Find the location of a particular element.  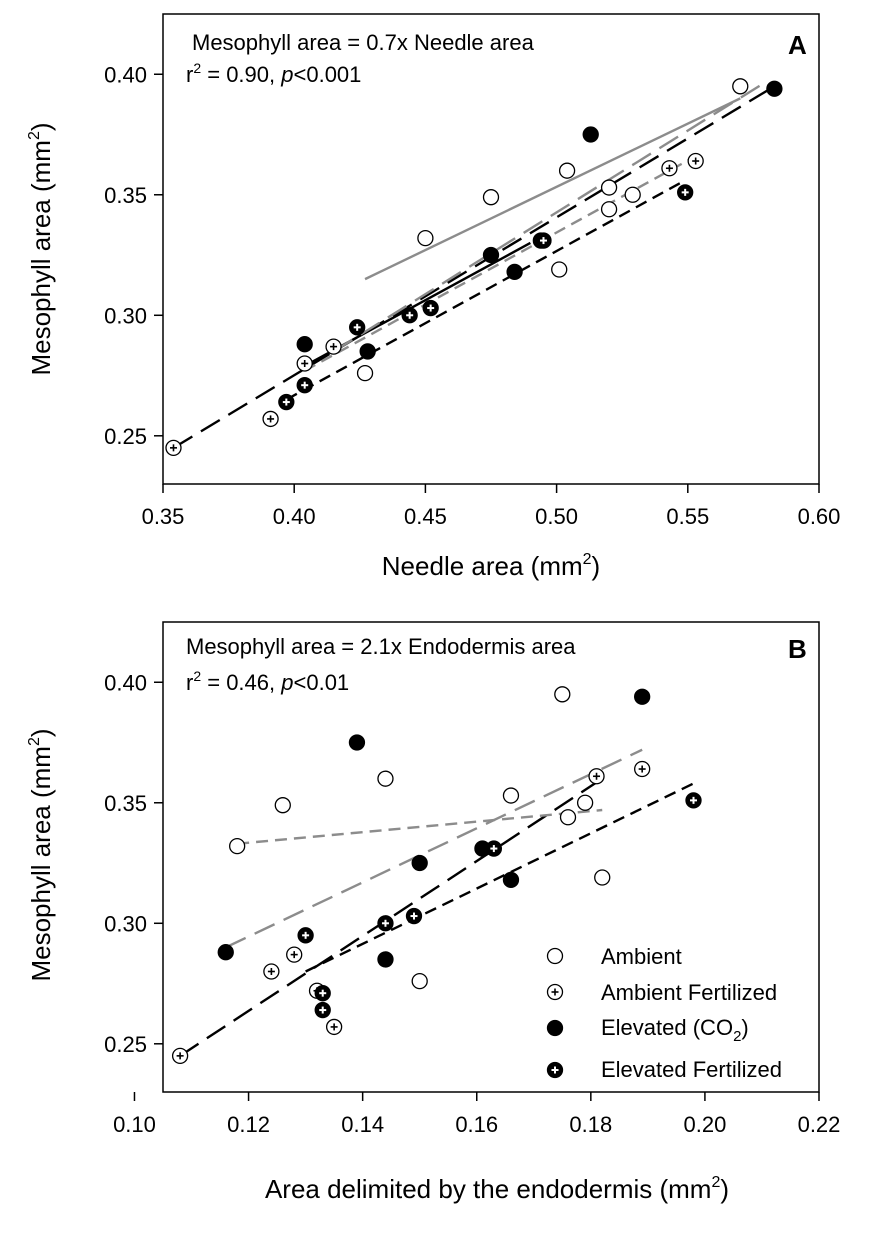

panel-a-x-tick-label: 0.50 is located at coordinates (556, 516).